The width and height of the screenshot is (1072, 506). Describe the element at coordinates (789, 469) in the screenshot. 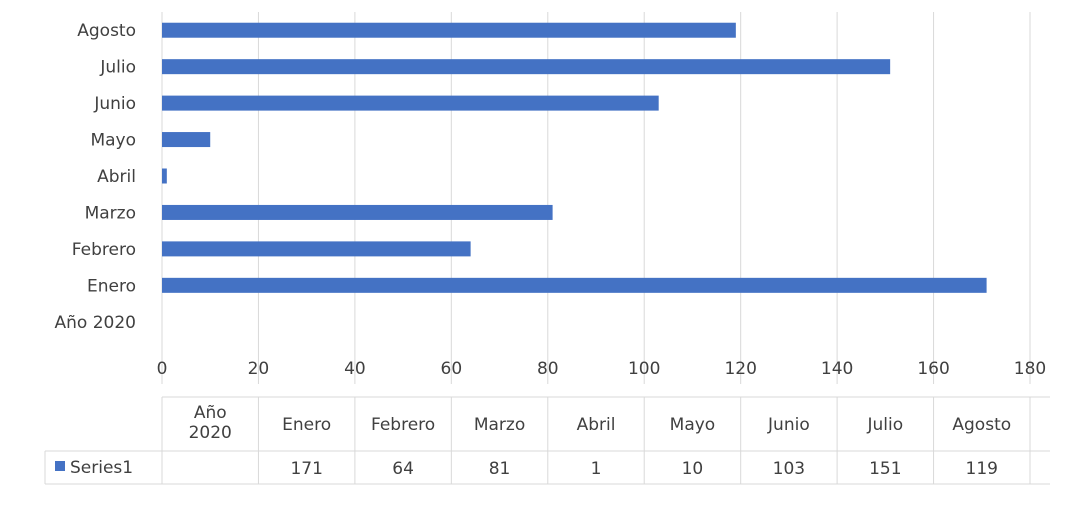

I see `table-value-cell: 103` at that location.